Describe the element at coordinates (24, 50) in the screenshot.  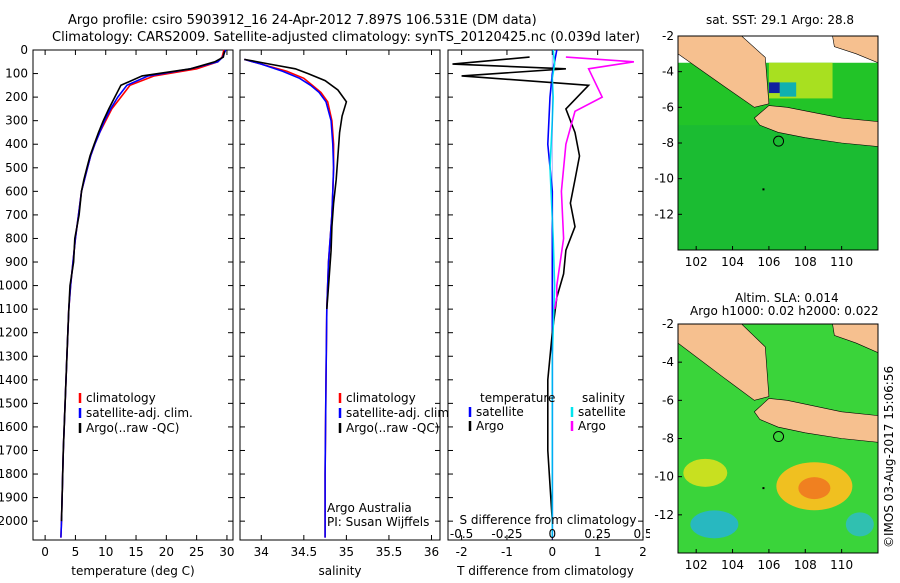
I see `y-tick-label: 0` at that location.